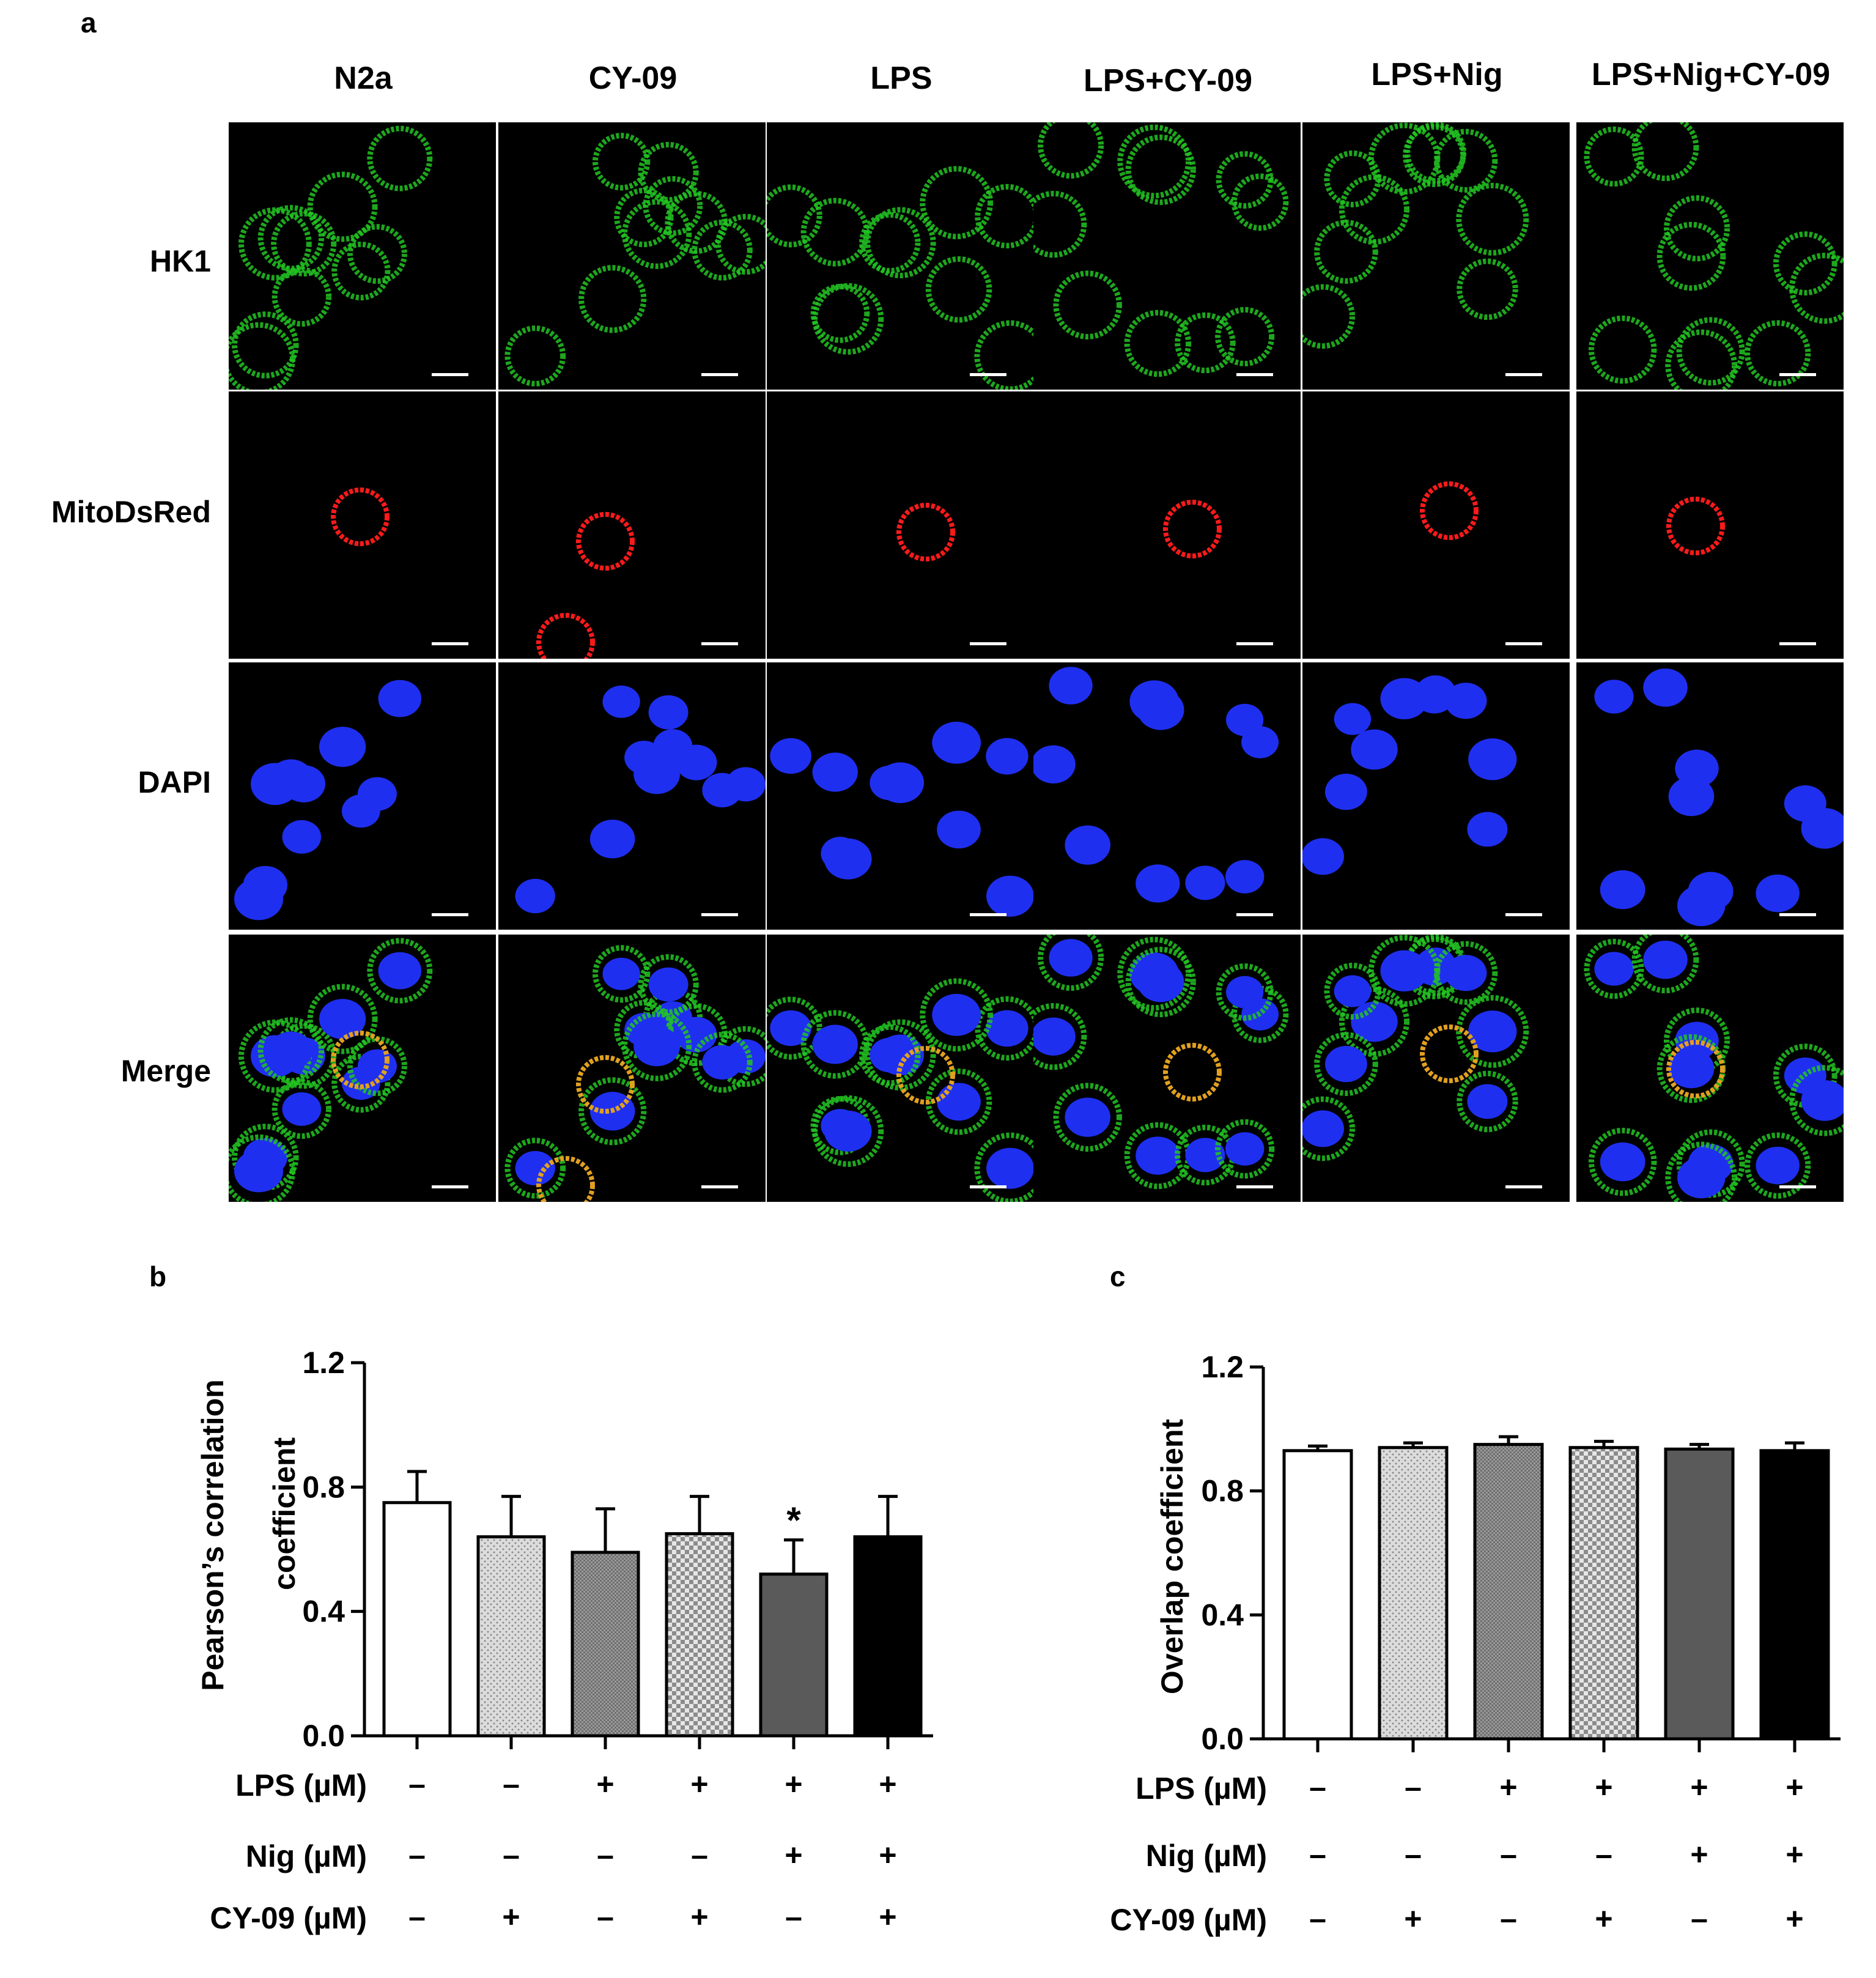 This screenshot has width=1876, height=1978. Describe the element at coordinates (174, 782) in the screenshot. I see `row-header: DAPI` at that location.